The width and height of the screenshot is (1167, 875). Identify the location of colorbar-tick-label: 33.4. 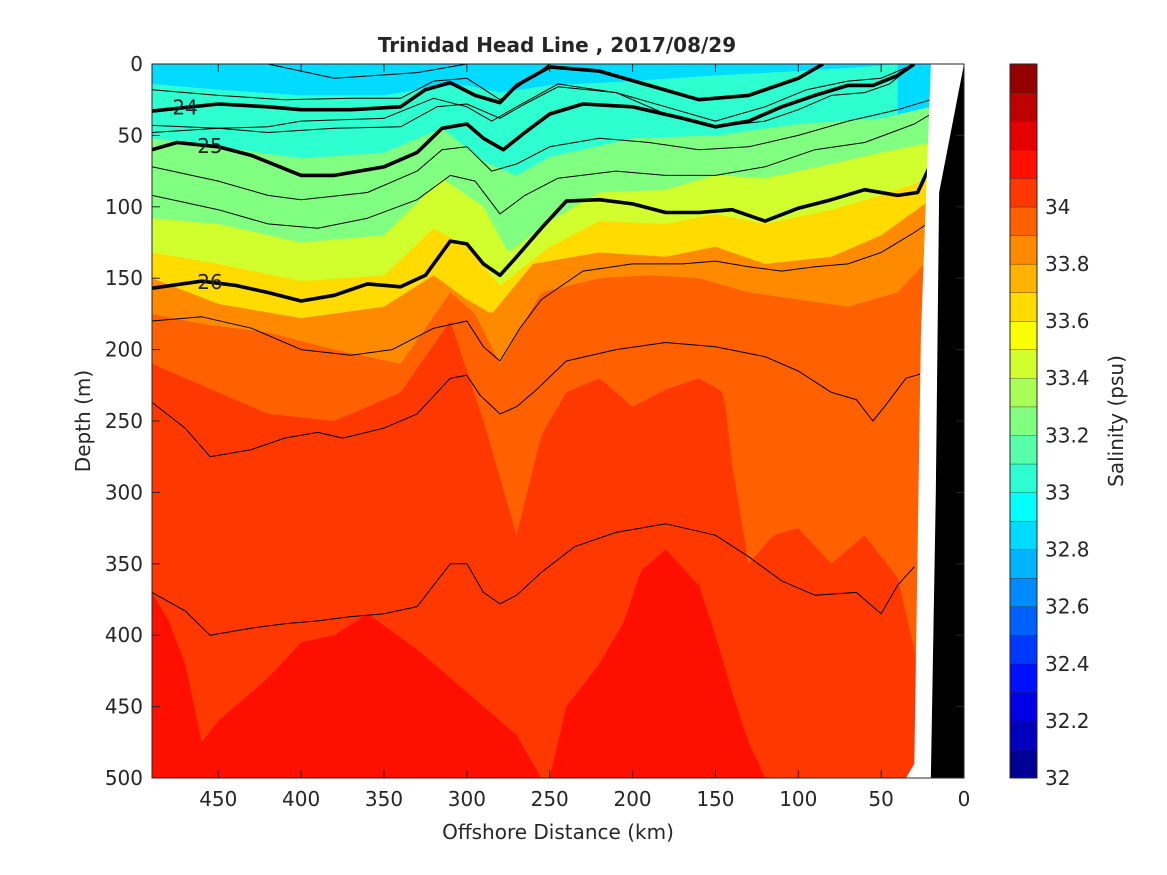
(1067, 378).